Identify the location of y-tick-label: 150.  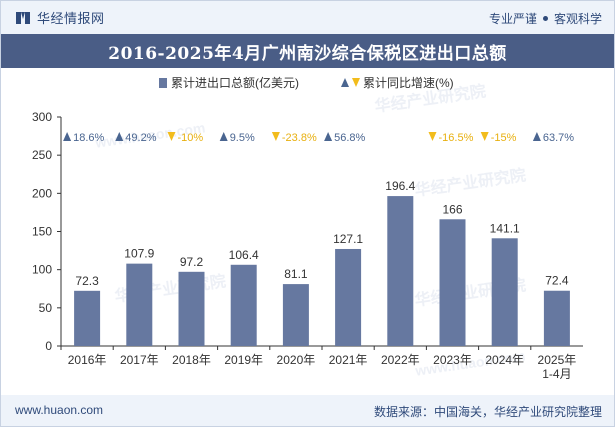
(42, 232).